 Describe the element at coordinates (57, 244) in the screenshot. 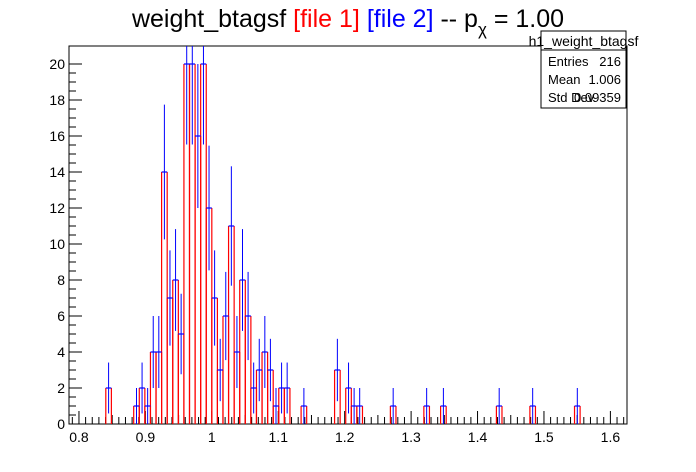

I see `y-tick-label: 10` at that location.